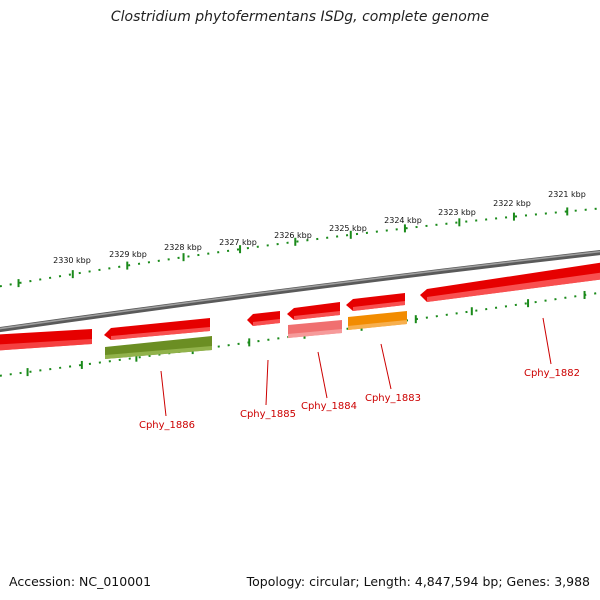  I want to click on outer-major-ticks, so click(293, 247).